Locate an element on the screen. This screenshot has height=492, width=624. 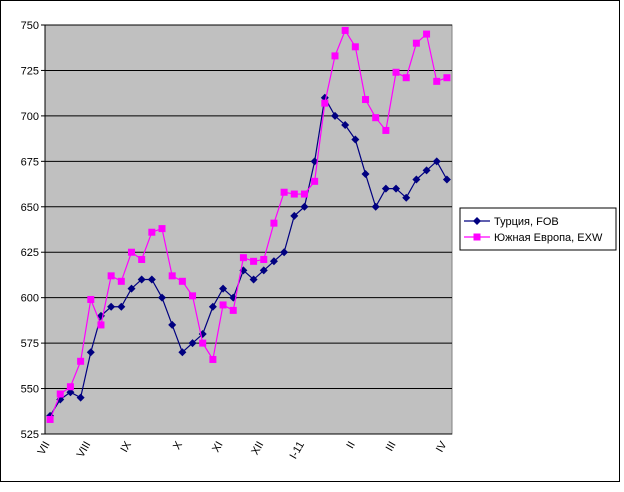
legend-label: Турция, FOB is located at coordinates (526, 222).